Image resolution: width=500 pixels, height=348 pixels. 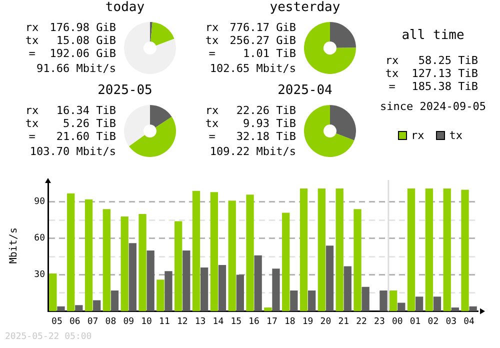 I want to click on x-tick-label: 18, so click(x=290, y=321).